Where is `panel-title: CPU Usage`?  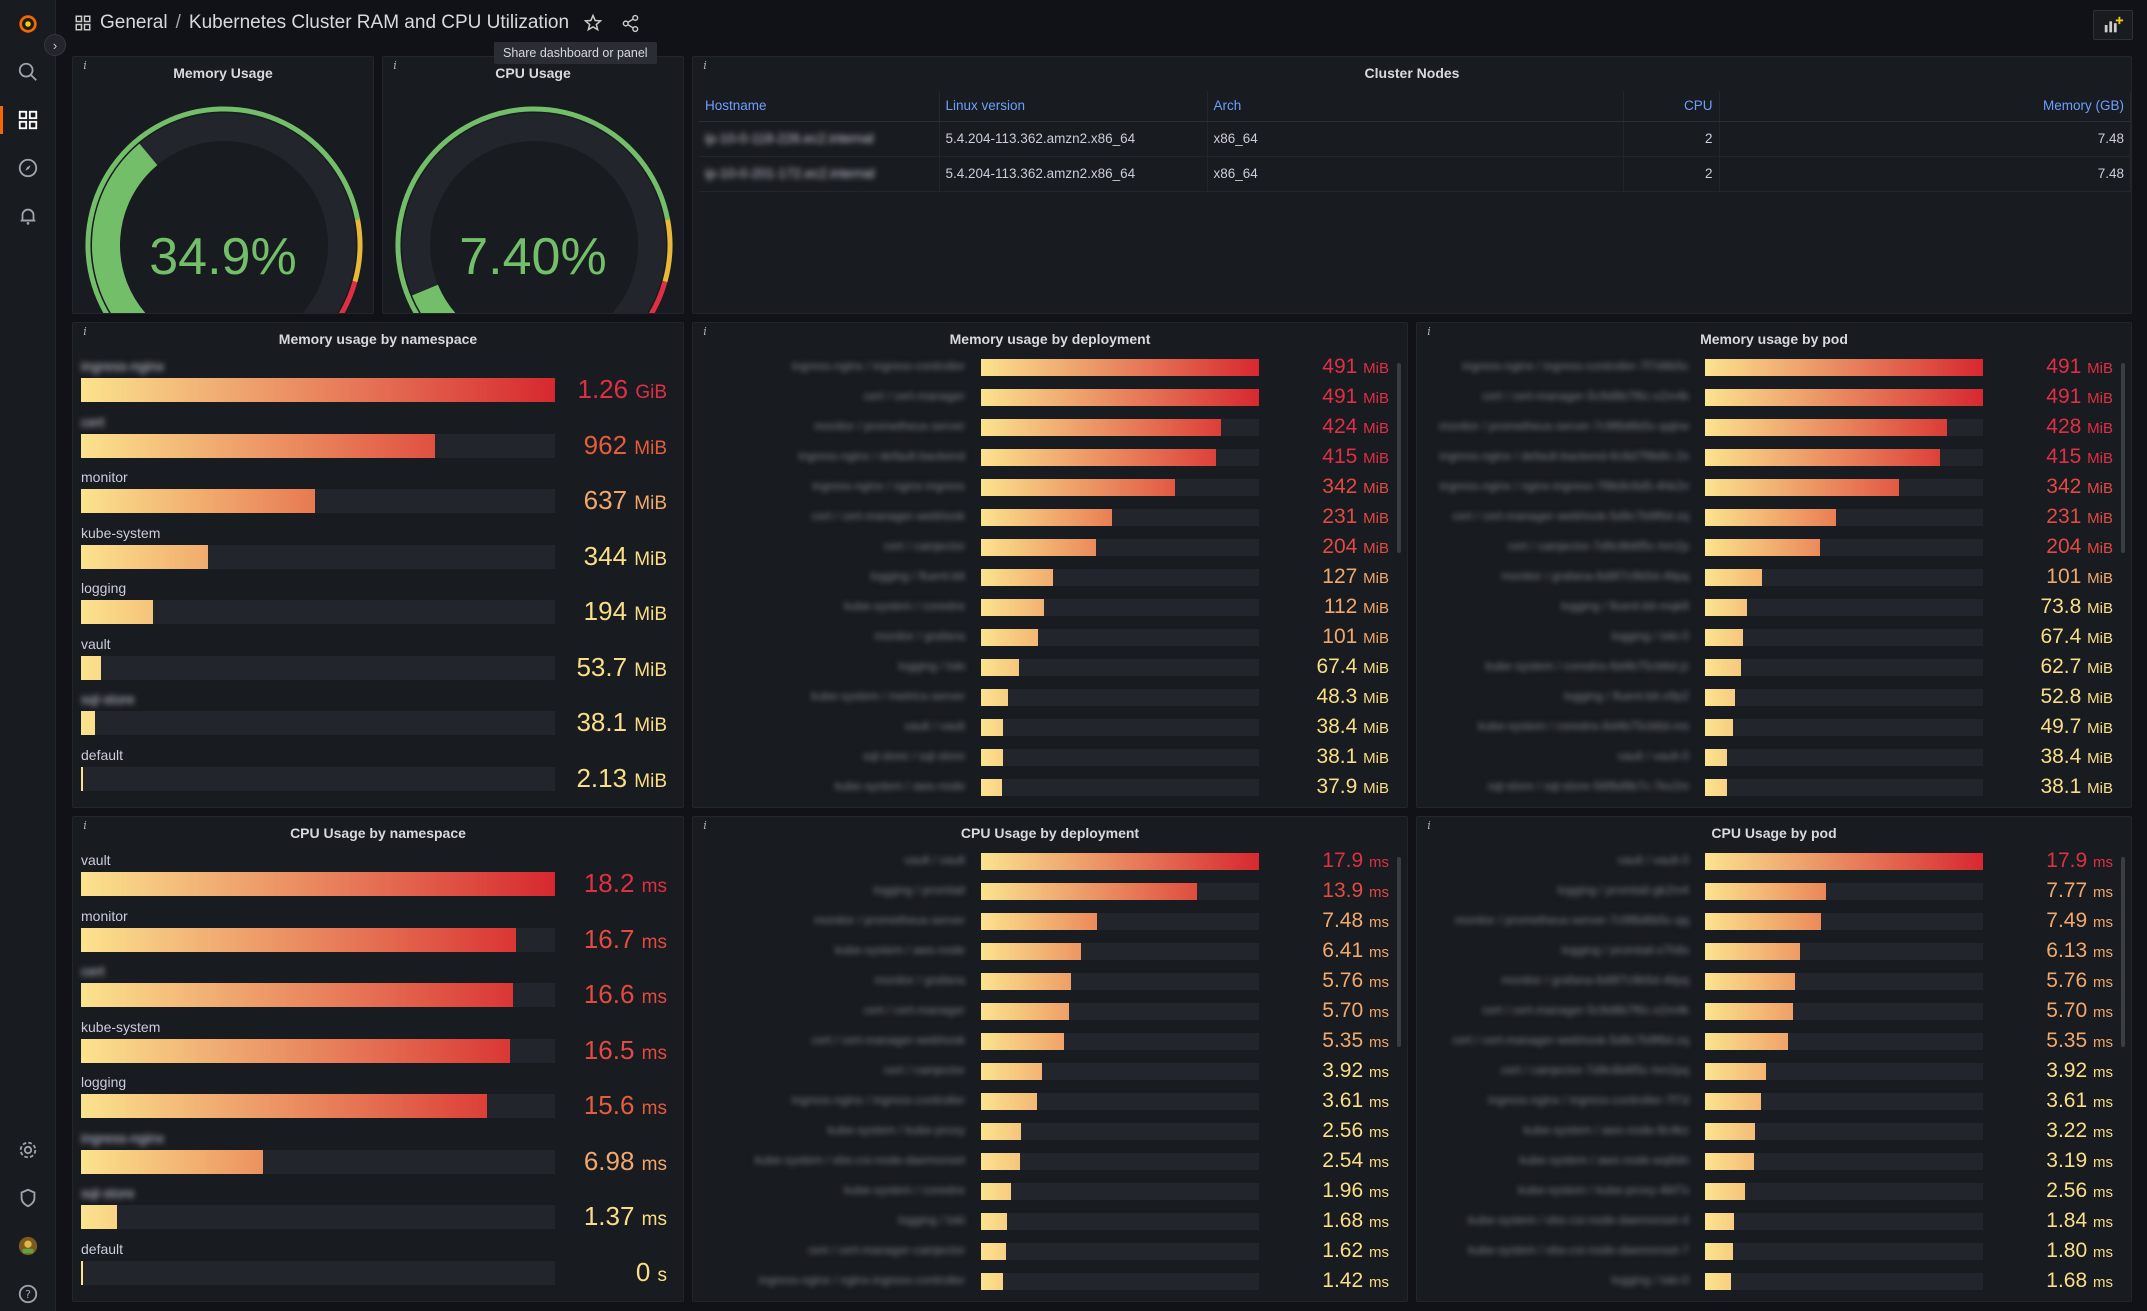
panel-title: CPU Usage is located at coordinates (533, 73).